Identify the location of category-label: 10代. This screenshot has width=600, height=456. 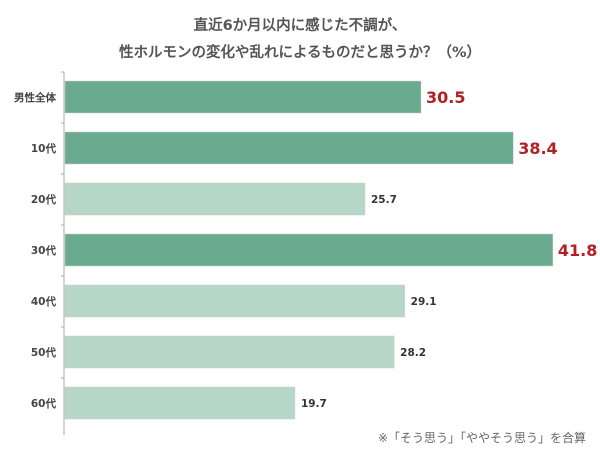
(44, 148).